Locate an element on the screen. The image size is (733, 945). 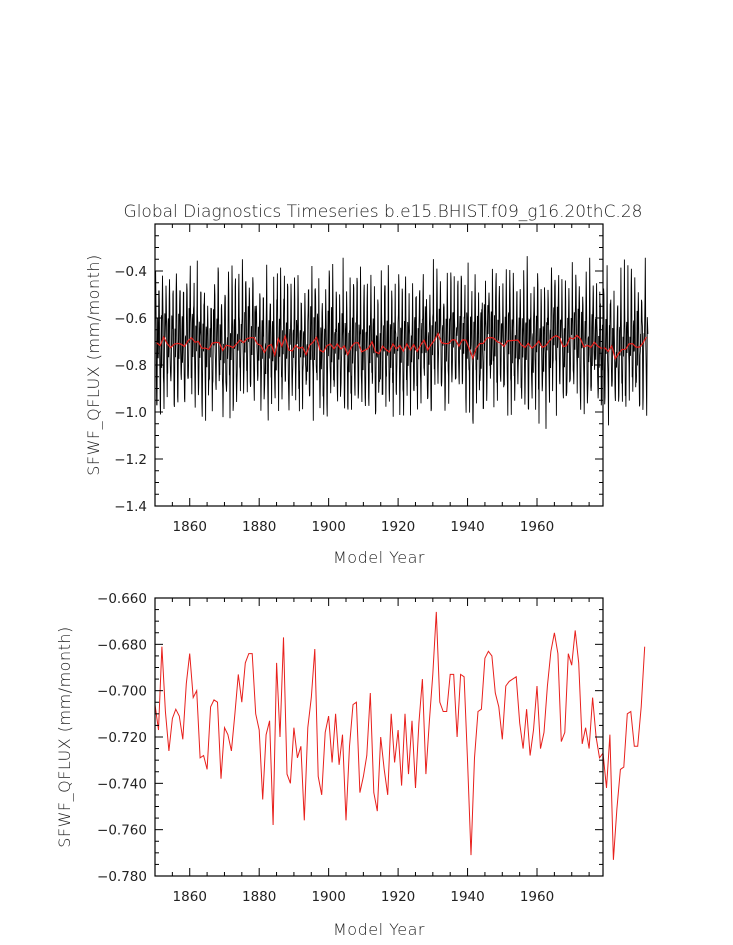
top-y-tick-label: −1.2 is located at coordinates (130, 460).